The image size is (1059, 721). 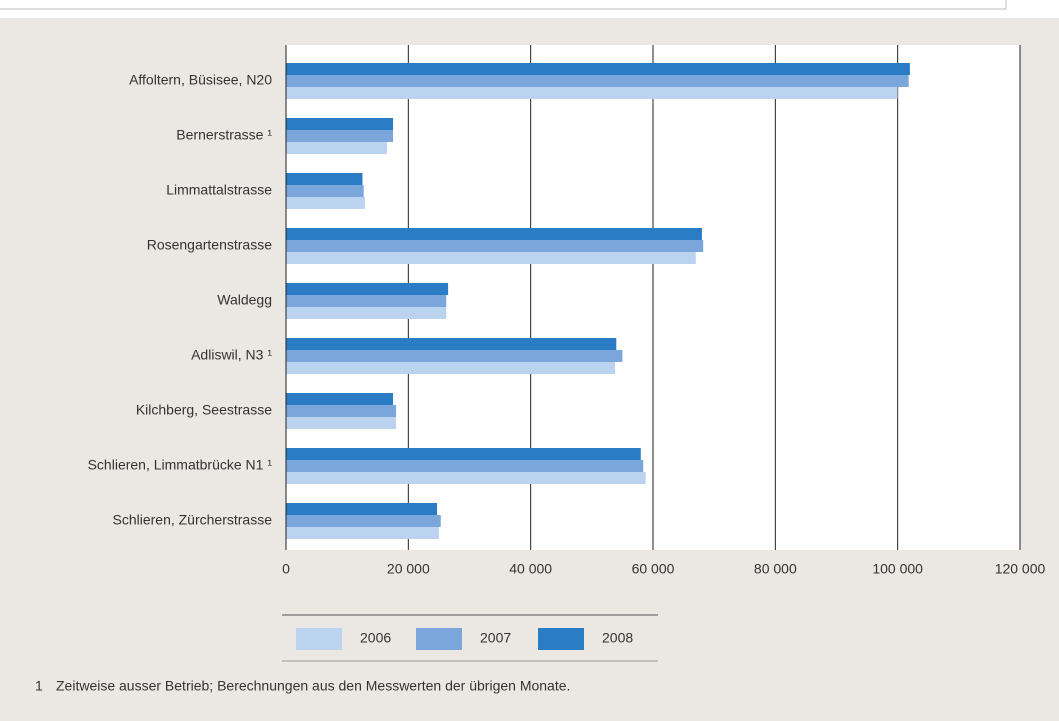 What do you see at coordinates (200, 80) in the screenshot?
I see `y-tick-label: Affoltern, Büsisee, N20` at bounding box center [200, 80].